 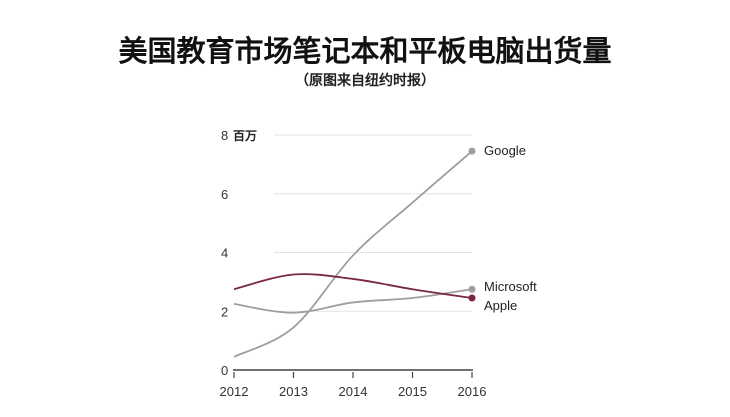 What do you see at coordinates (245, 136) in the screenshot?
I see `y-axis-unit: 百万` at bounding box center [245, 136].